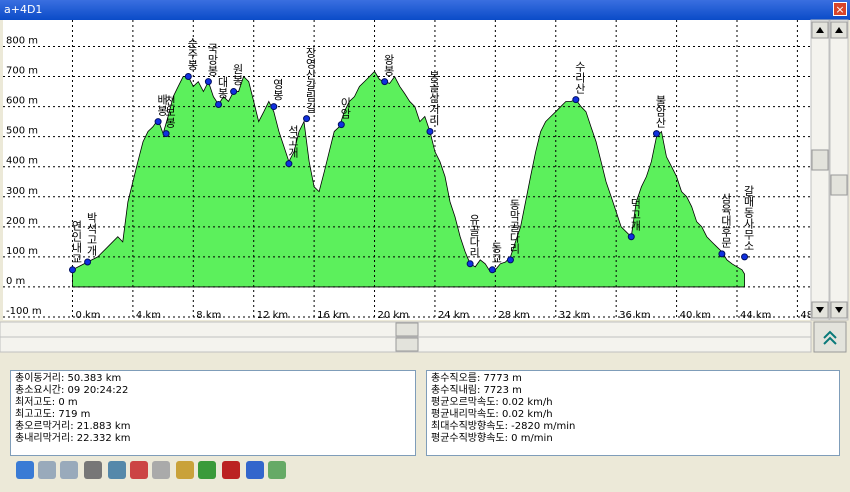  What do you see at coordinates (208, 315) in the screenshot?
I see `x-tick-label: 8 km` at bounding box center [208, 315].